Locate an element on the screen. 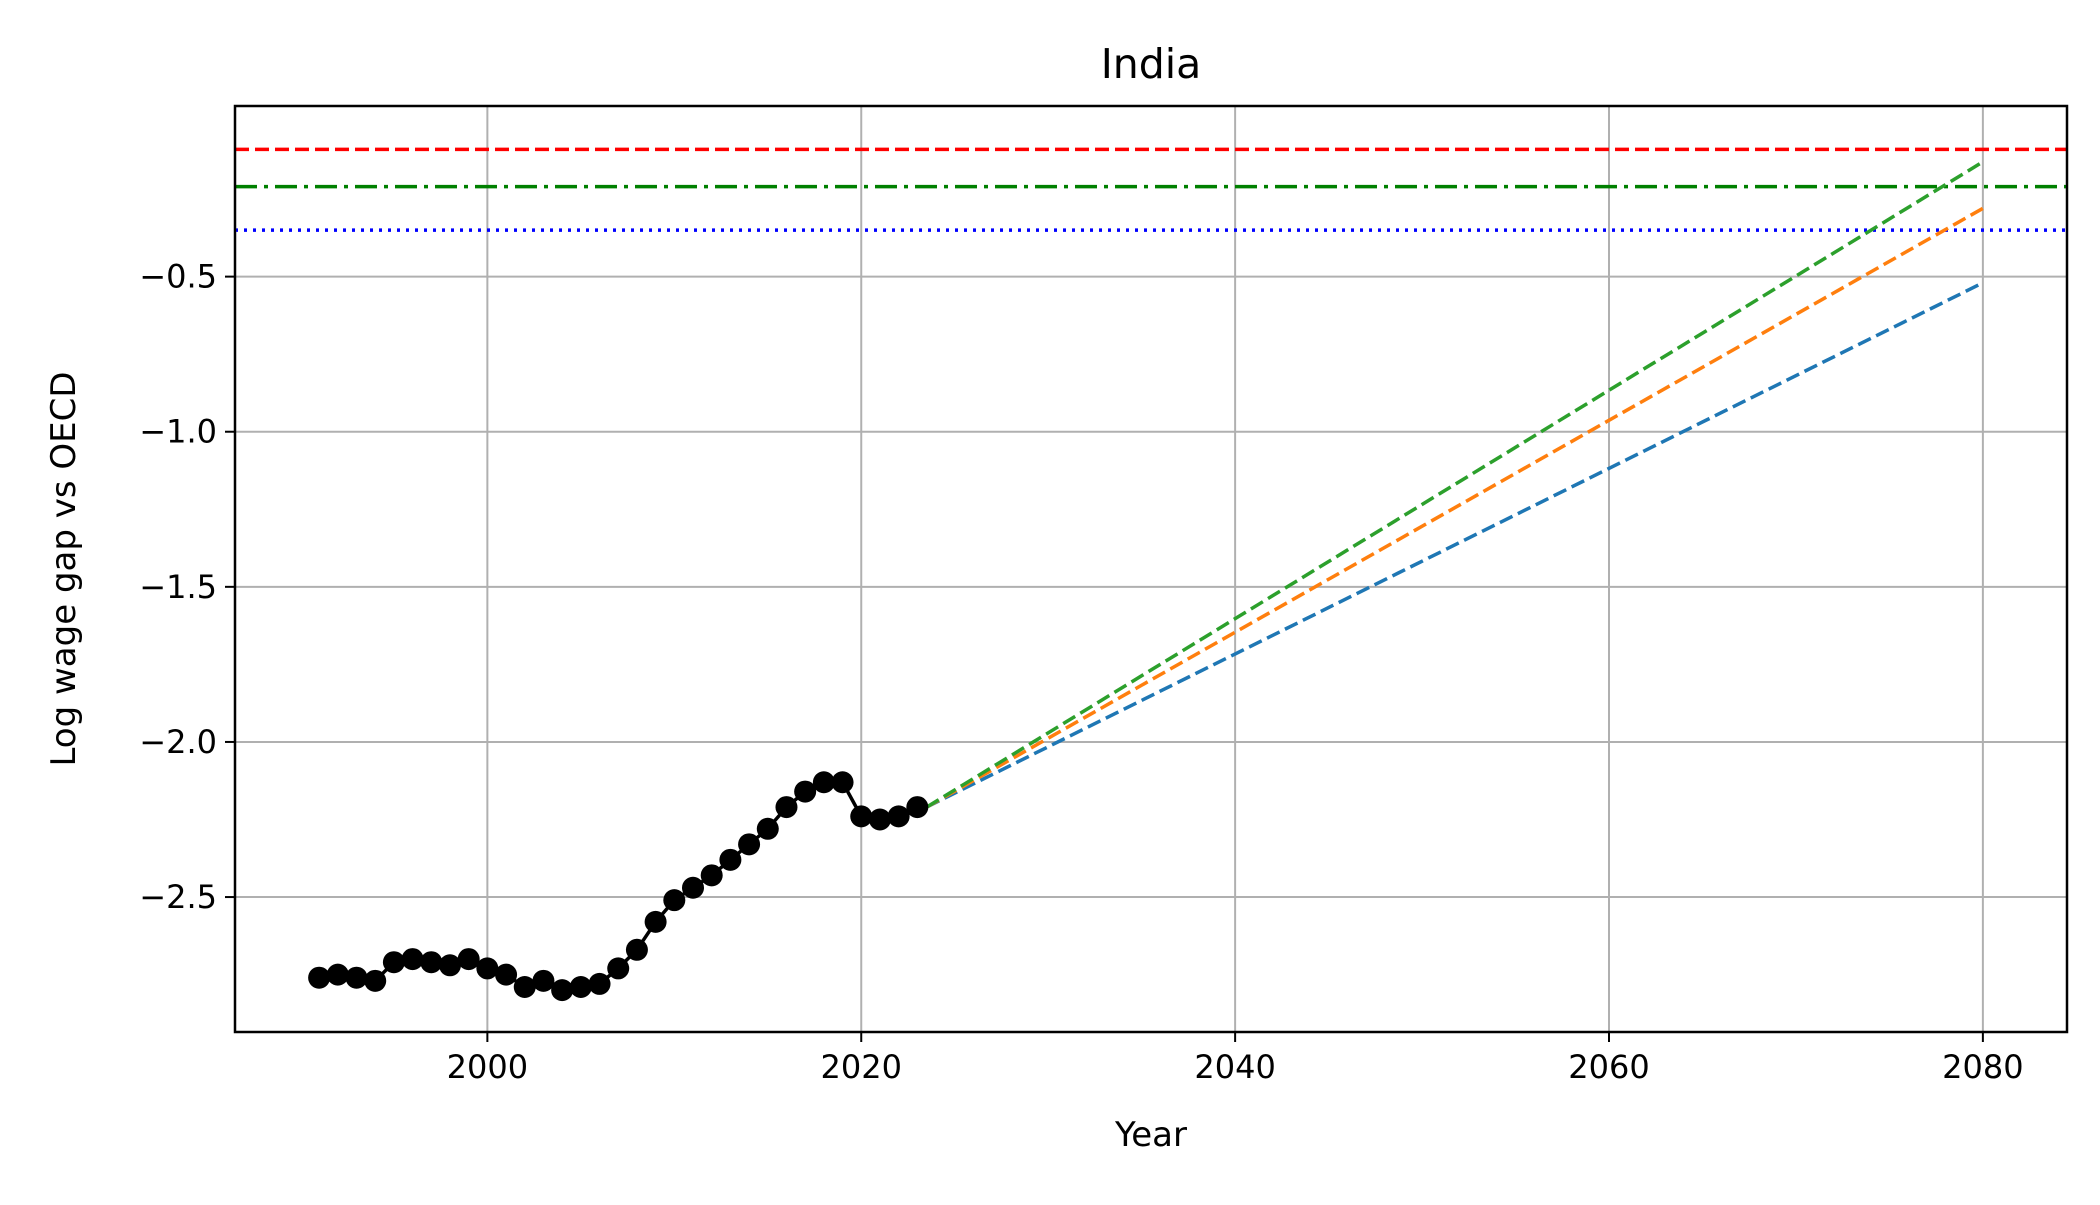  x-axis-title: Year is located at coordinates (1150, 1135).